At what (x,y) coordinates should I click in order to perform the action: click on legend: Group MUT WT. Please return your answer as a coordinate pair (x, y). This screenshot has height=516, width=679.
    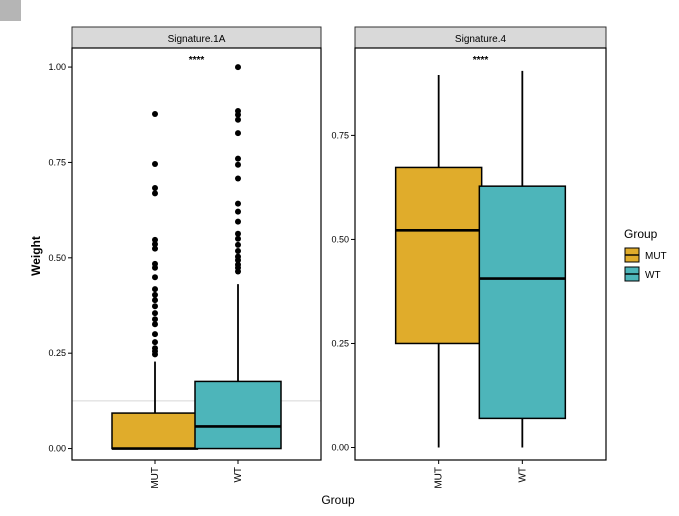
    Looking at the image, I should click on (645, 254).